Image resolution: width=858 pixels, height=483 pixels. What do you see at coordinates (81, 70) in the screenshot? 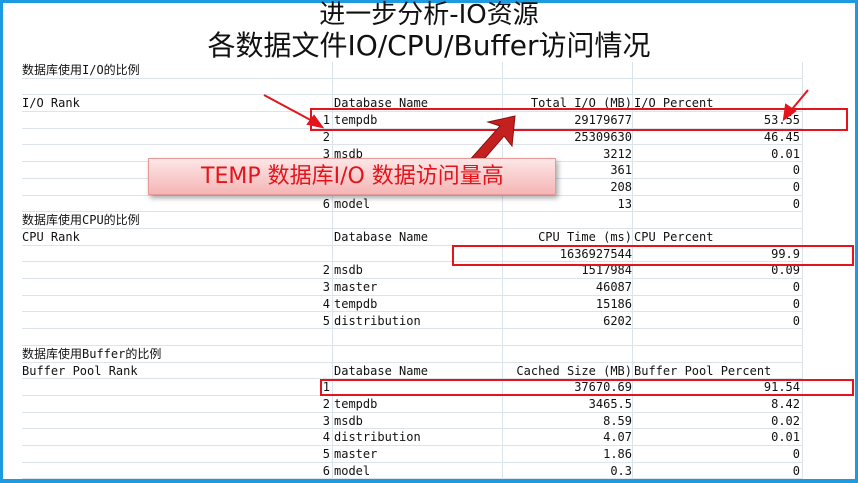
I see `section-title: 数据库使用I/O的比例` at bounding box center [81, 70].